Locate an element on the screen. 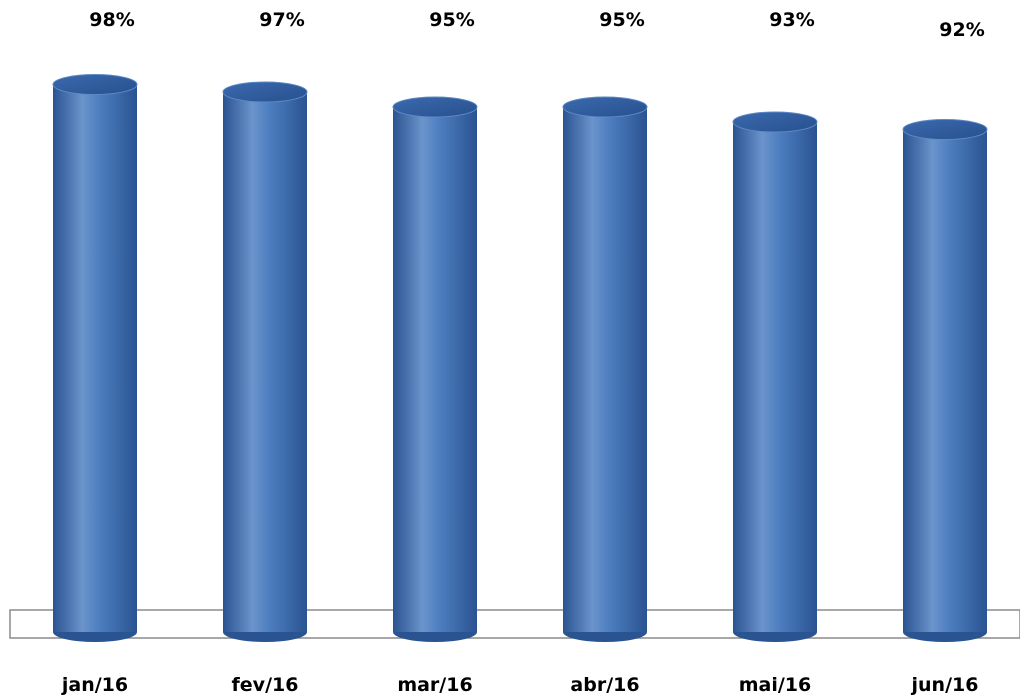 The image size is (1020, 699). bar-mai/16 is located at coordinates (775, 376).